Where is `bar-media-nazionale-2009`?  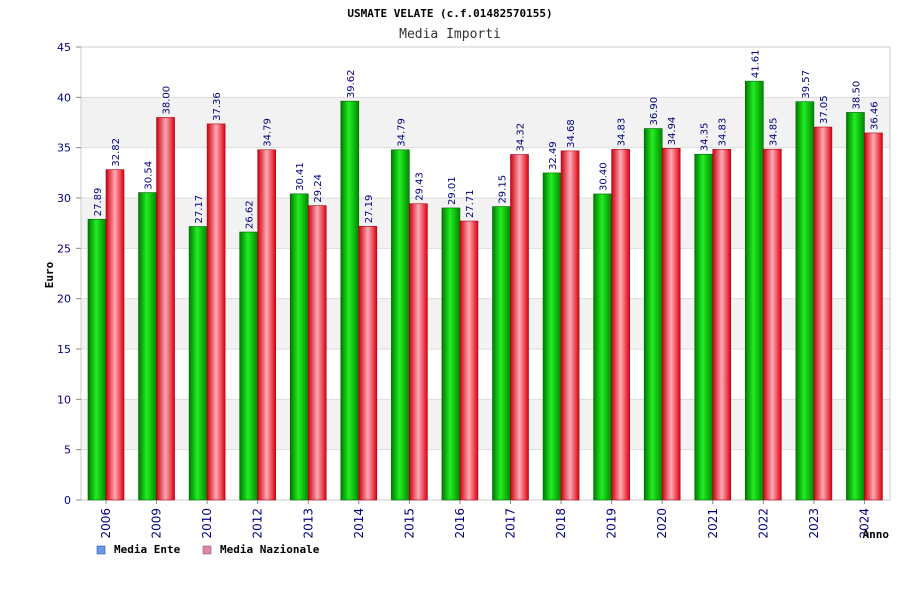
bar-media-nazionale-2009 is located at coordinates (165, 309).